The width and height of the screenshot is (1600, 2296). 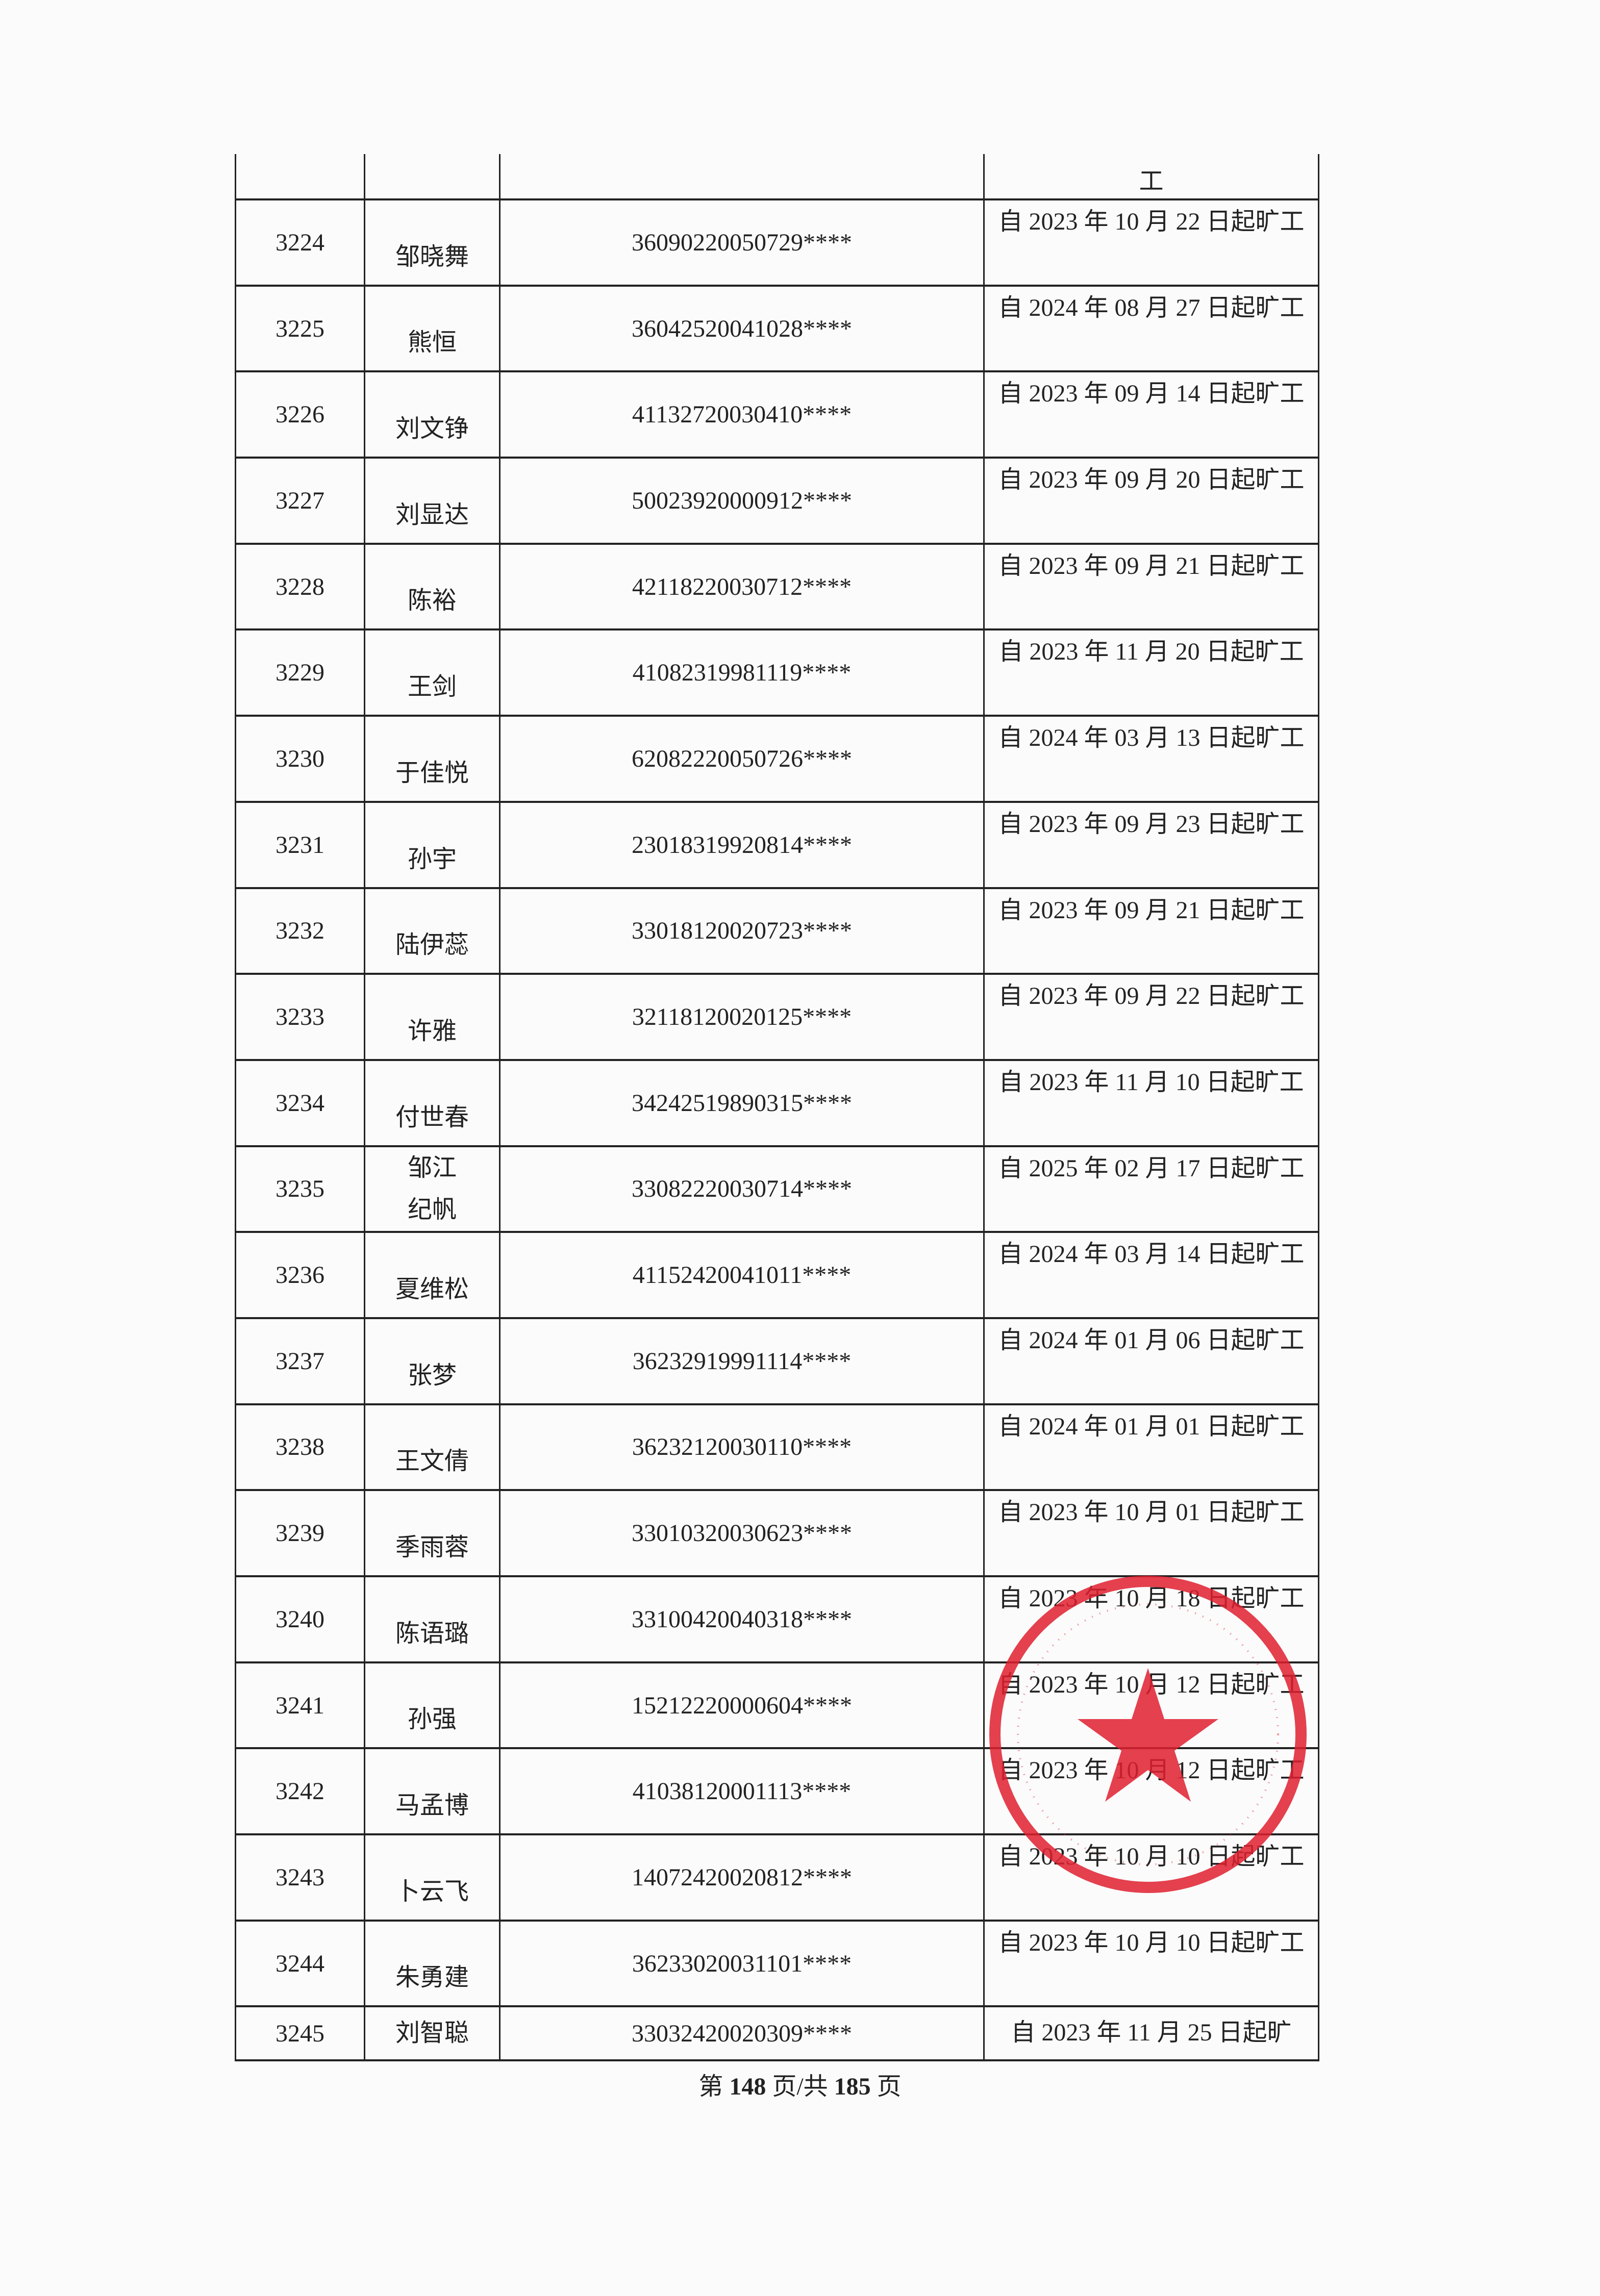 I want to click on row-number: 3229, so click(x=299, y=673).